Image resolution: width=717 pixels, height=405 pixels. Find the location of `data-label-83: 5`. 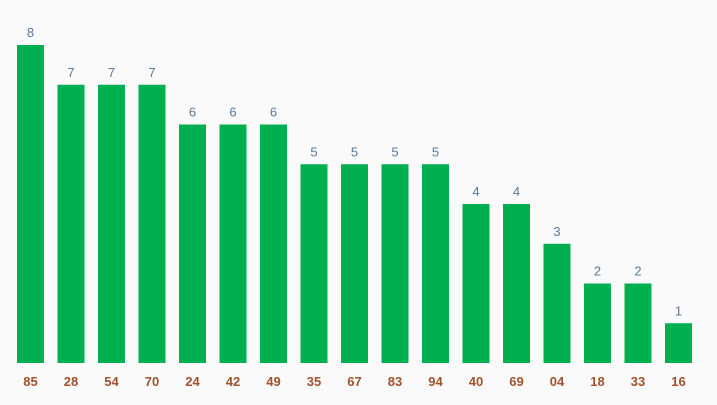

data-label-83: 5 is located at coordinates (394, 151).